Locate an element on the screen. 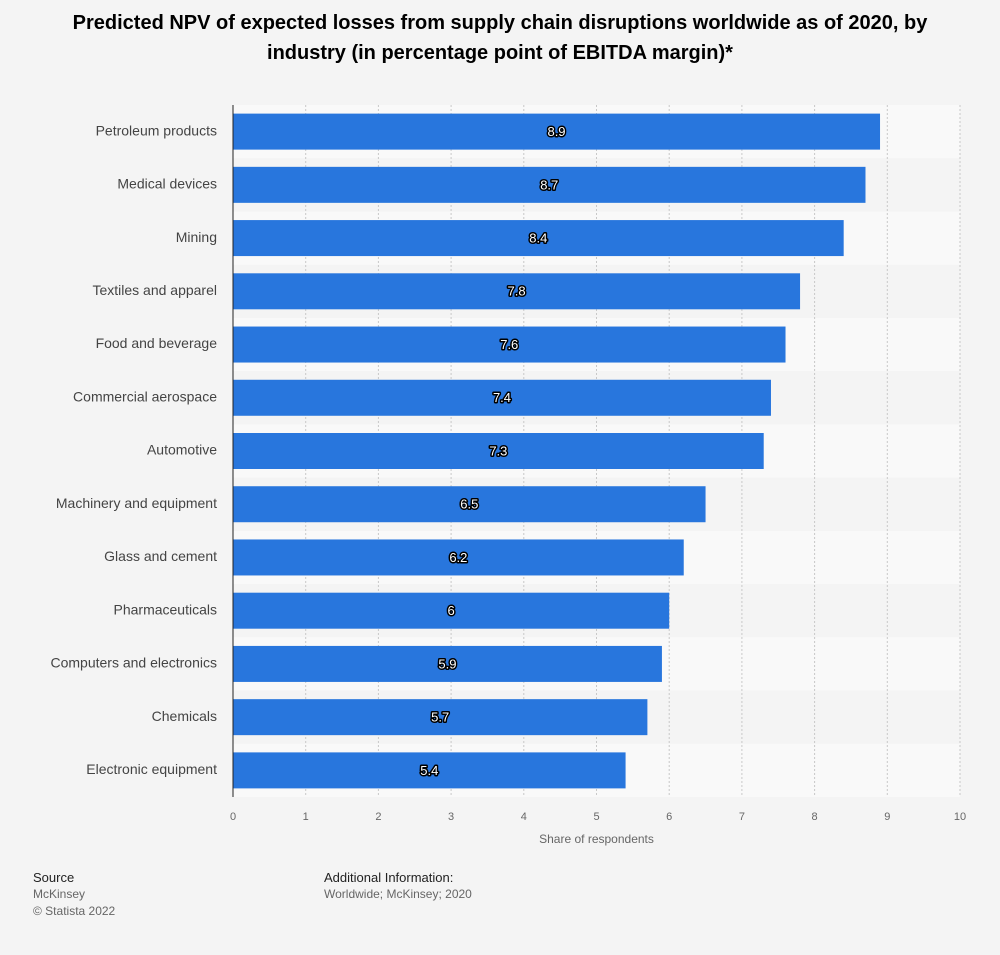 The width and height of the screenshot is (1000, 955). copyright: © Statista 2022 is located at coordinates (74, 911).